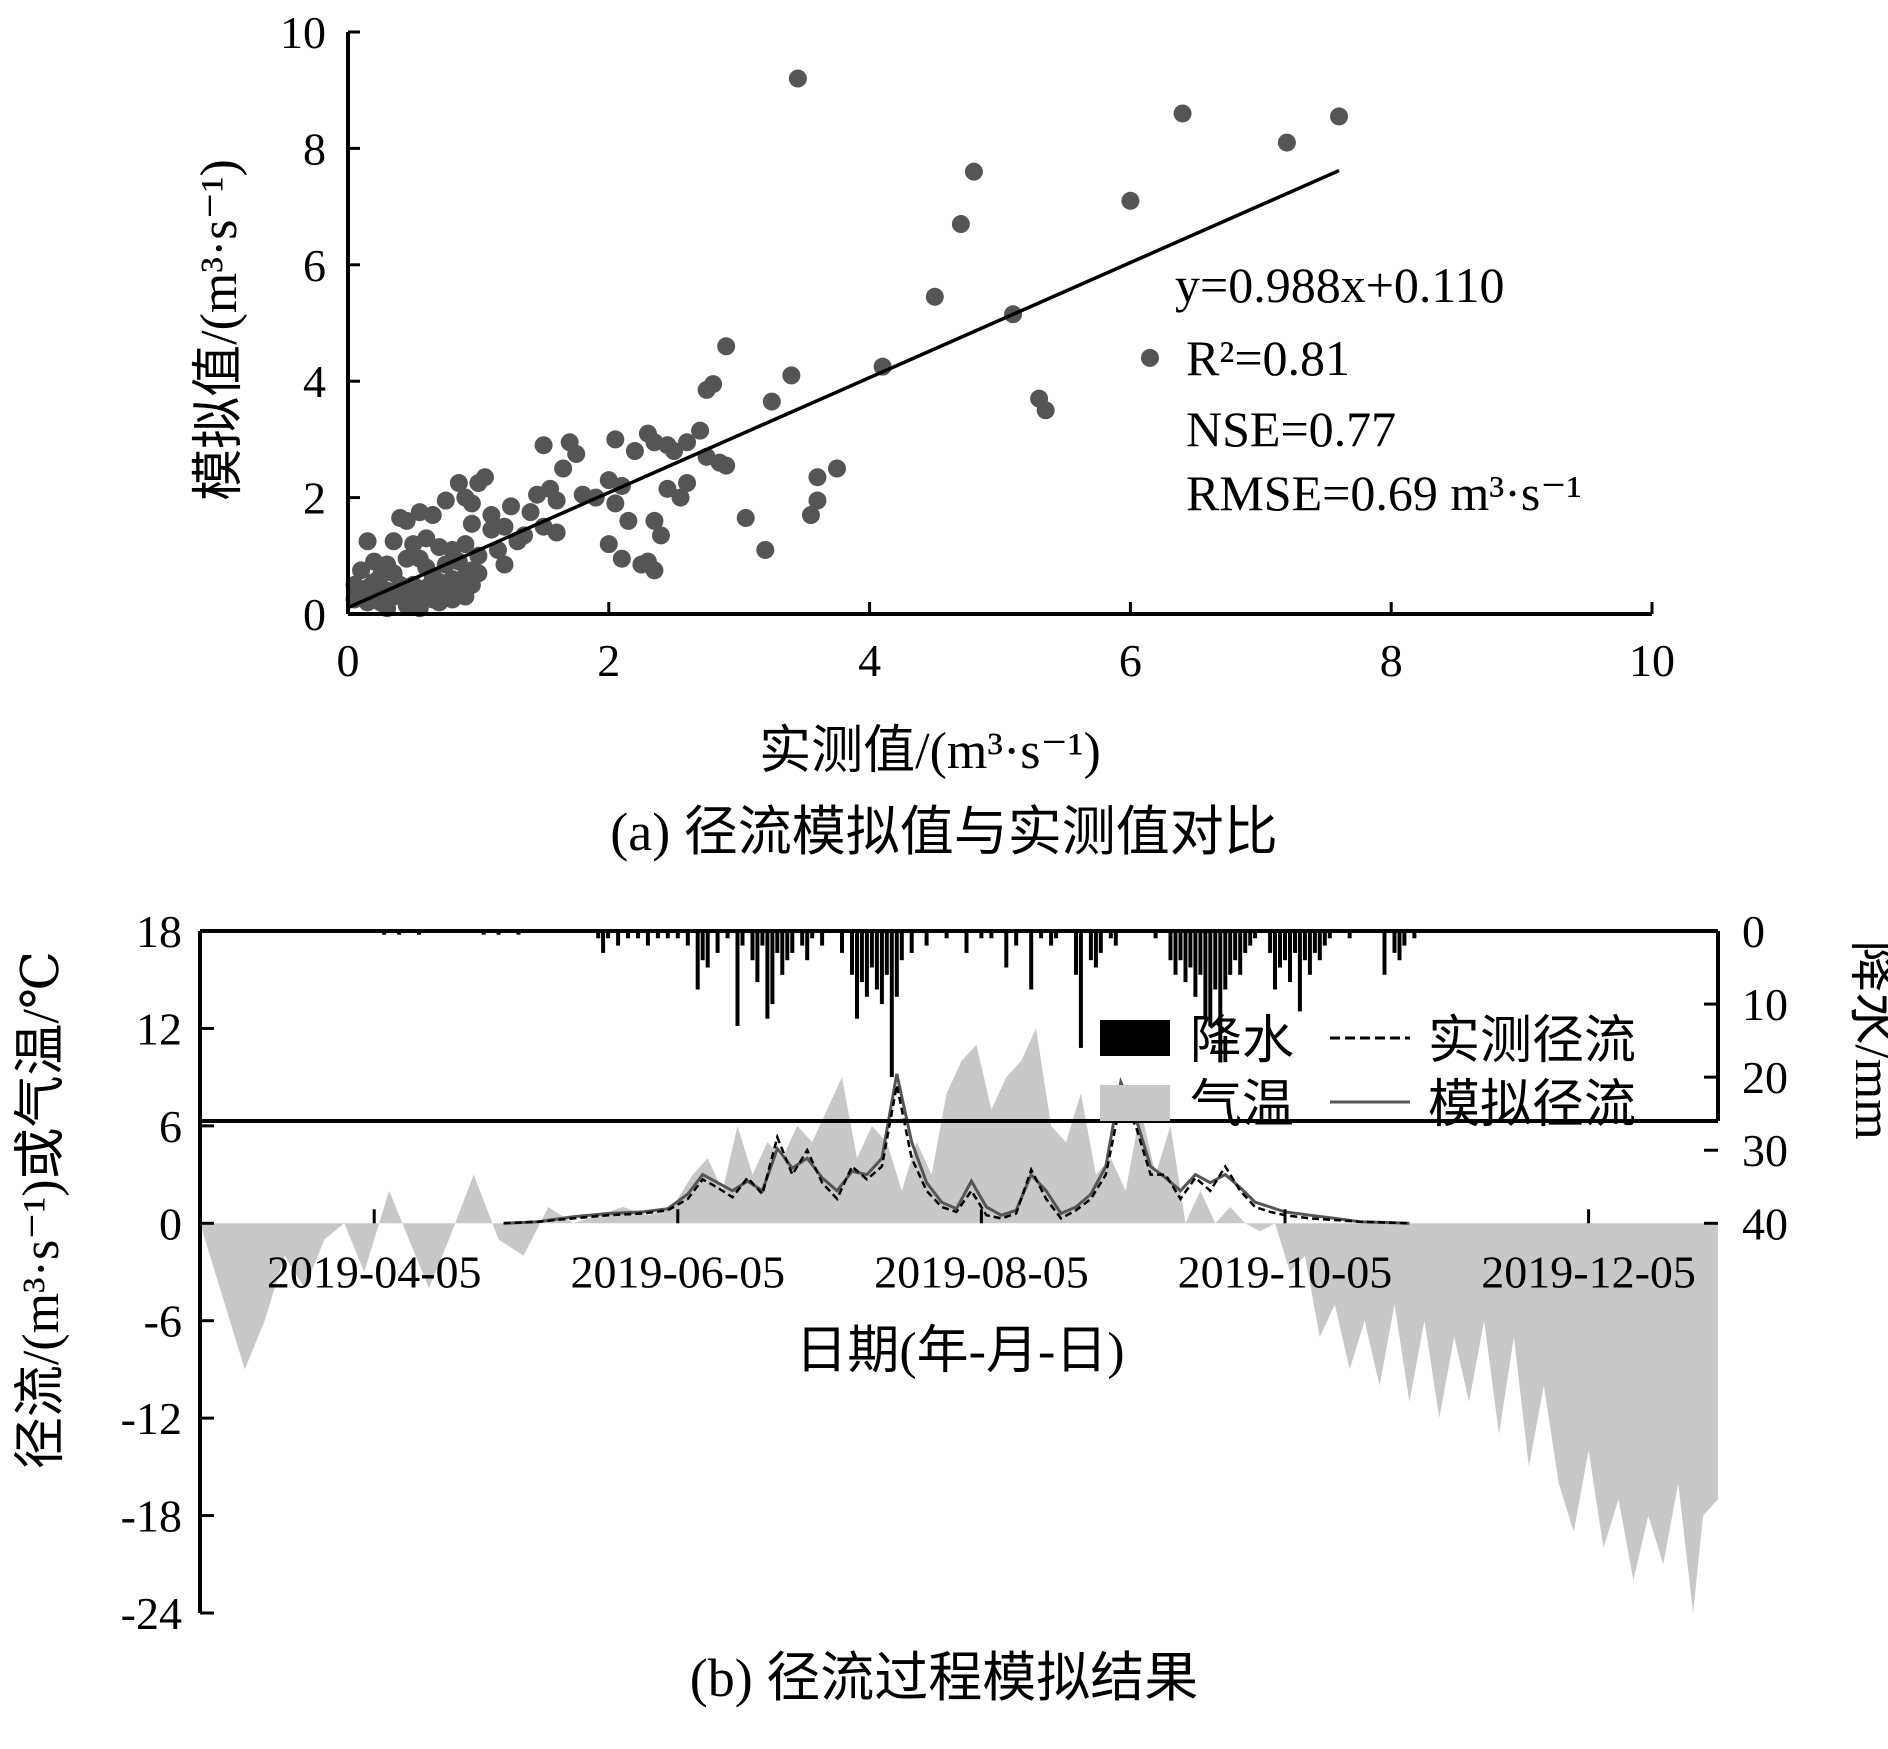  What do you see at coordinates (219, 330) in the screenshot?
I see `y-axis-label: 模拟值/(m³·s⁻¹)` at bounding box center [219, 330].